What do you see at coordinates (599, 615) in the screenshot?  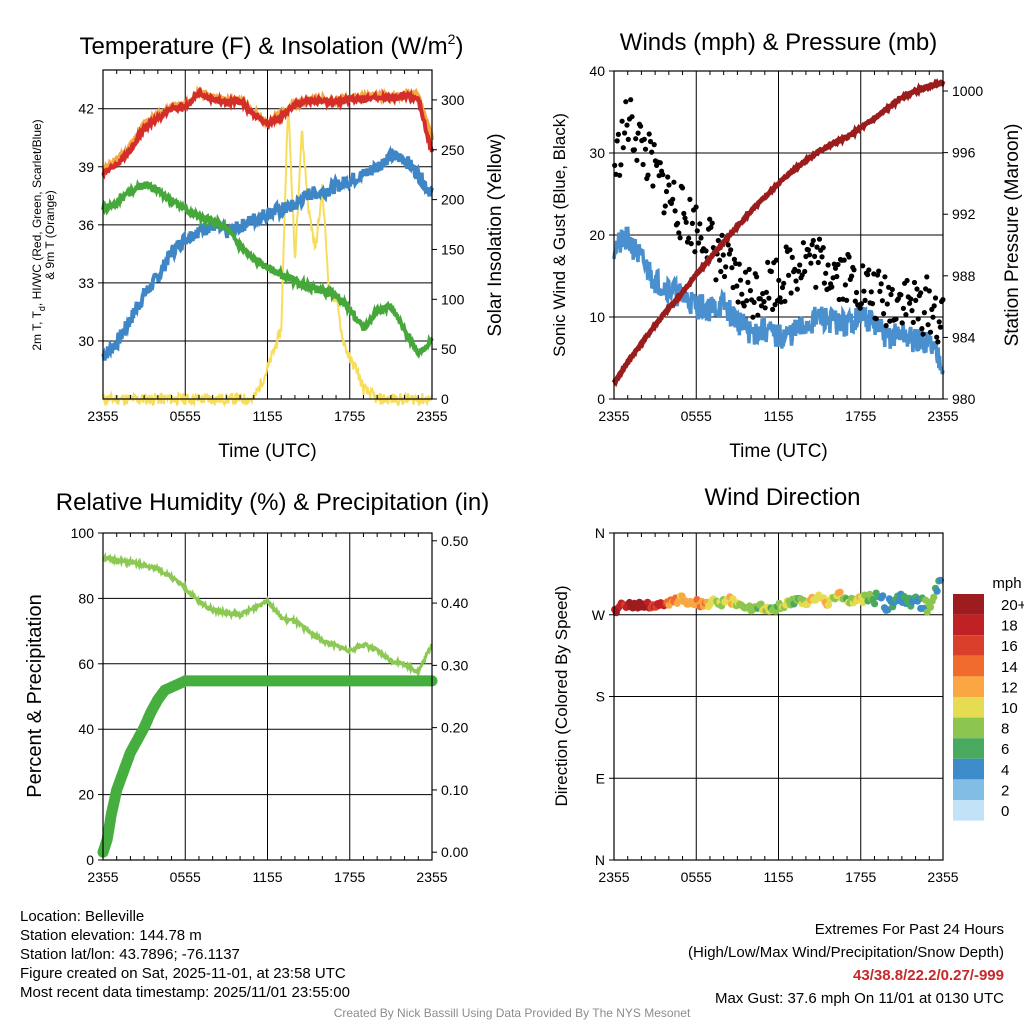 I see `dir-ytick-label: W` at bounding box center [599, 615].